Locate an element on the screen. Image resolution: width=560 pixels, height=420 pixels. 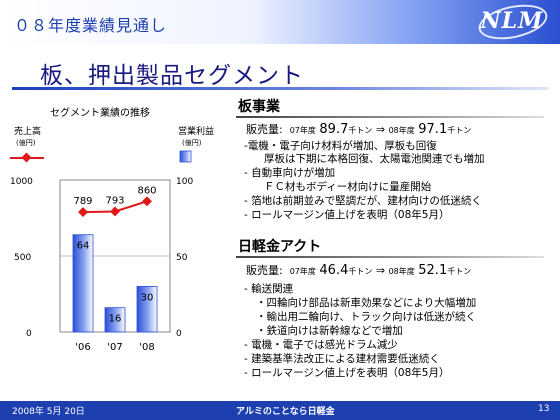
left-tick-0: 0 is located at coordinates (29, 334).